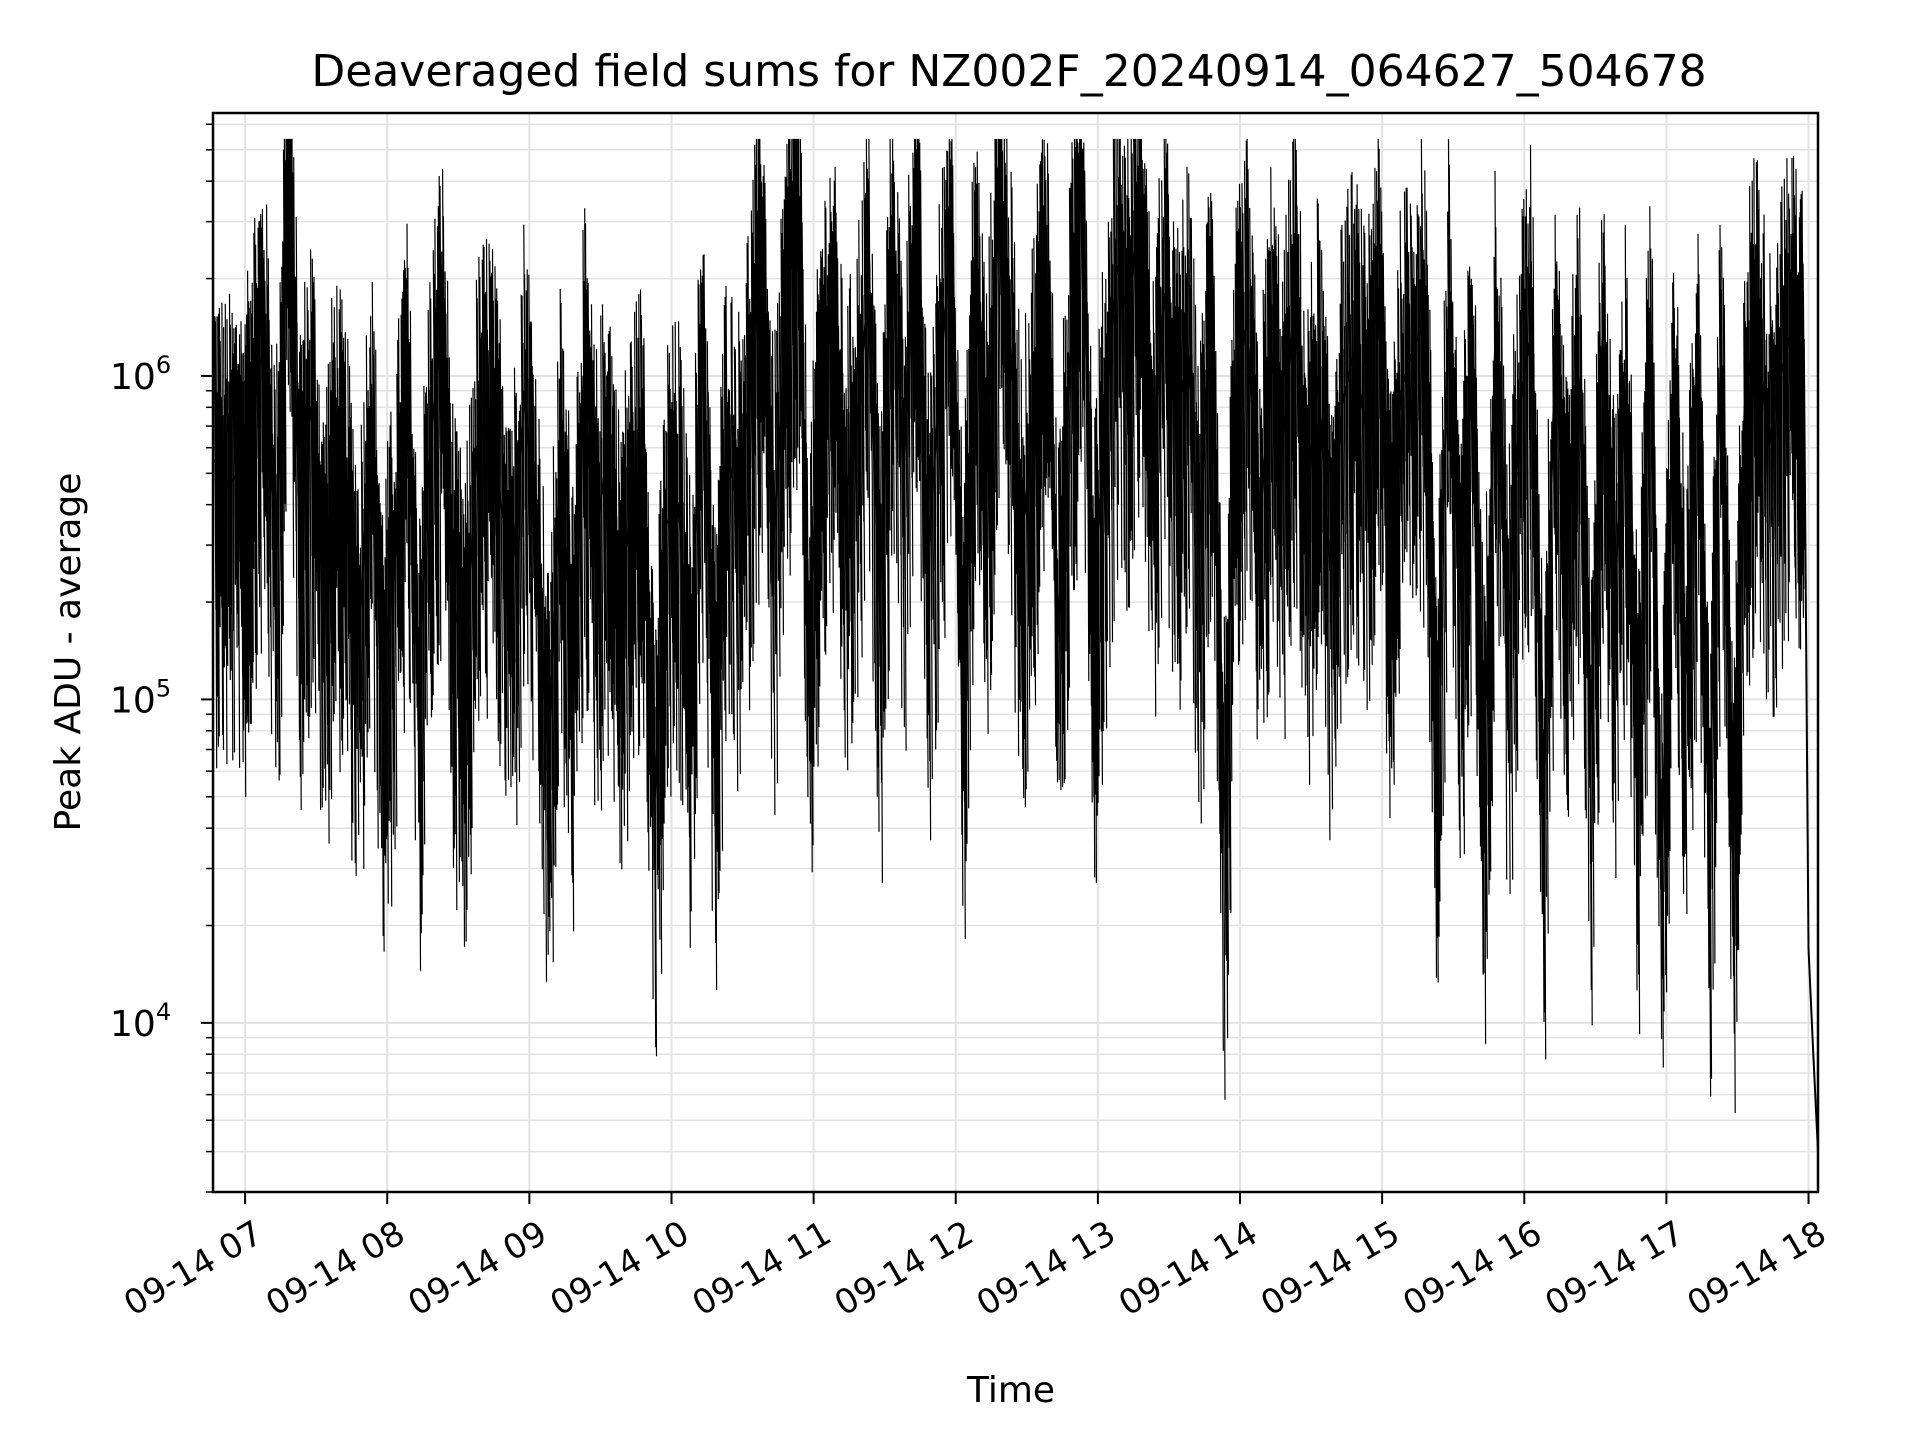 This screenshot has height=1440, width=1920. I want to click on y-tick-label: 10⁵, so click(140, 697).